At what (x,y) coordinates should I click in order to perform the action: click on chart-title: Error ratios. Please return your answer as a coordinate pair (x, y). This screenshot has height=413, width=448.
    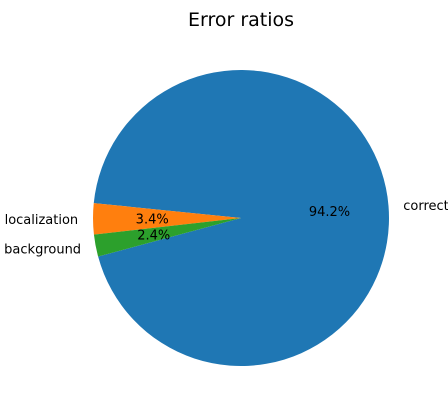
    Looking at the image, I should click on (241, 20).